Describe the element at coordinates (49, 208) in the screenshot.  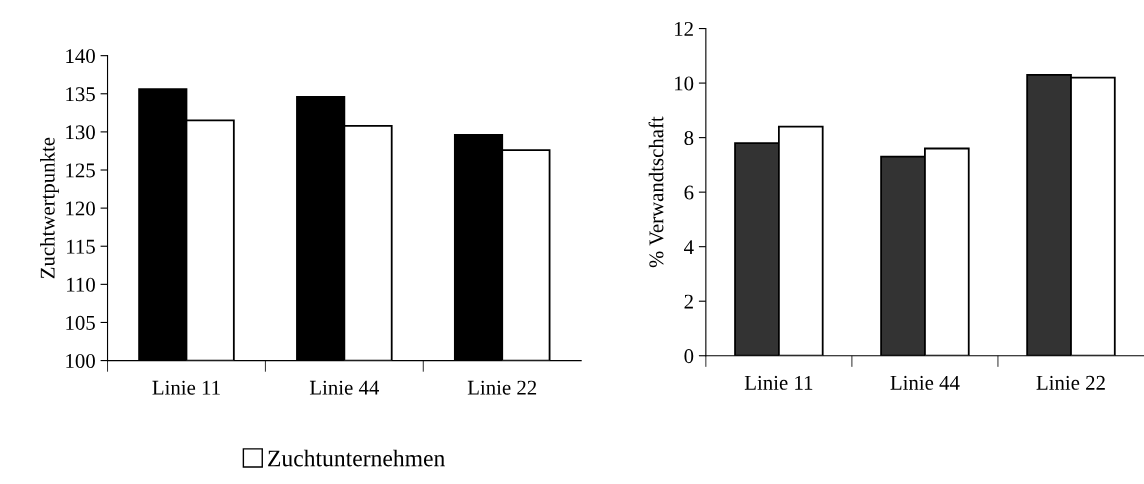
I see `y-axis-title: Zuchtwertpunkte` at that location.